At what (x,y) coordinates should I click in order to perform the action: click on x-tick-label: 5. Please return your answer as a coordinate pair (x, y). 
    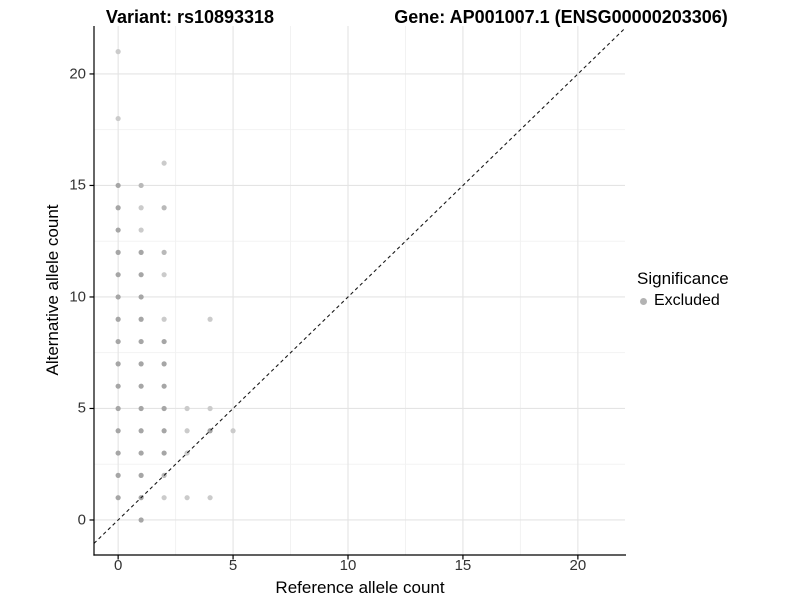
    Looking at the image, I should click on (233, 565).